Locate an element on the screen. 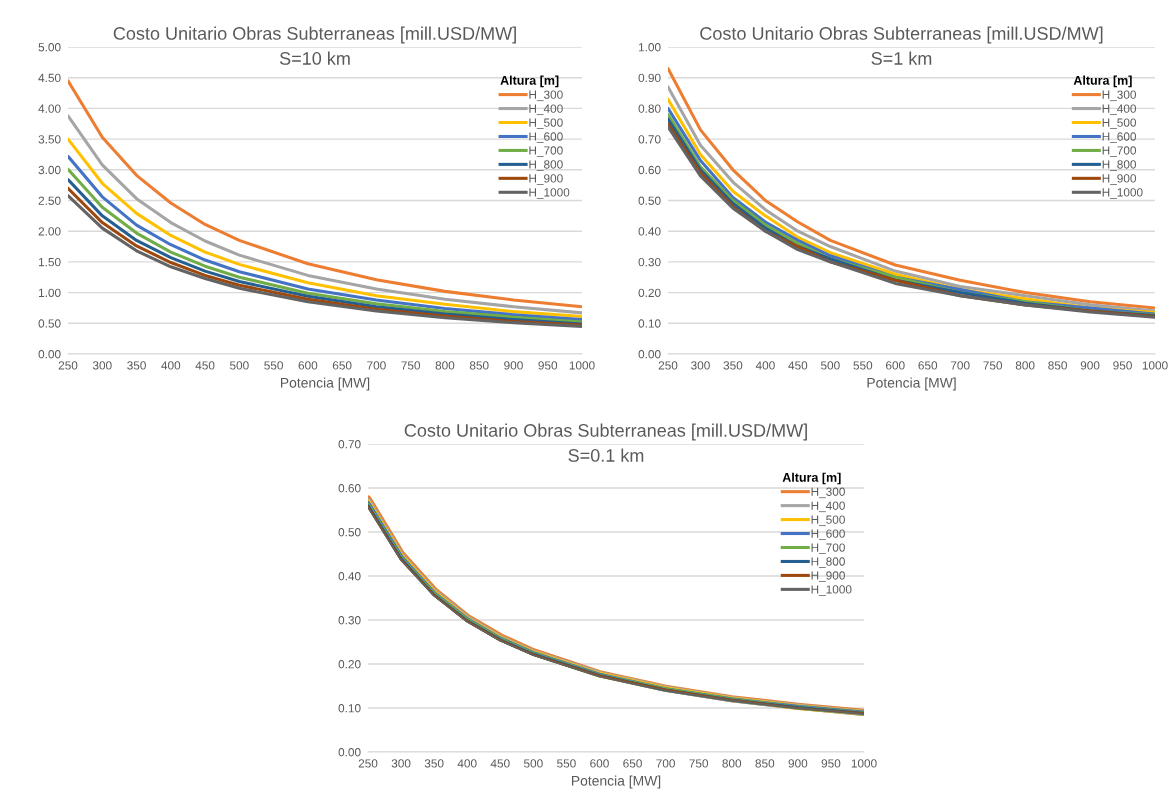  y-tick-label: 0.80 is located at coordinates (649, 108).